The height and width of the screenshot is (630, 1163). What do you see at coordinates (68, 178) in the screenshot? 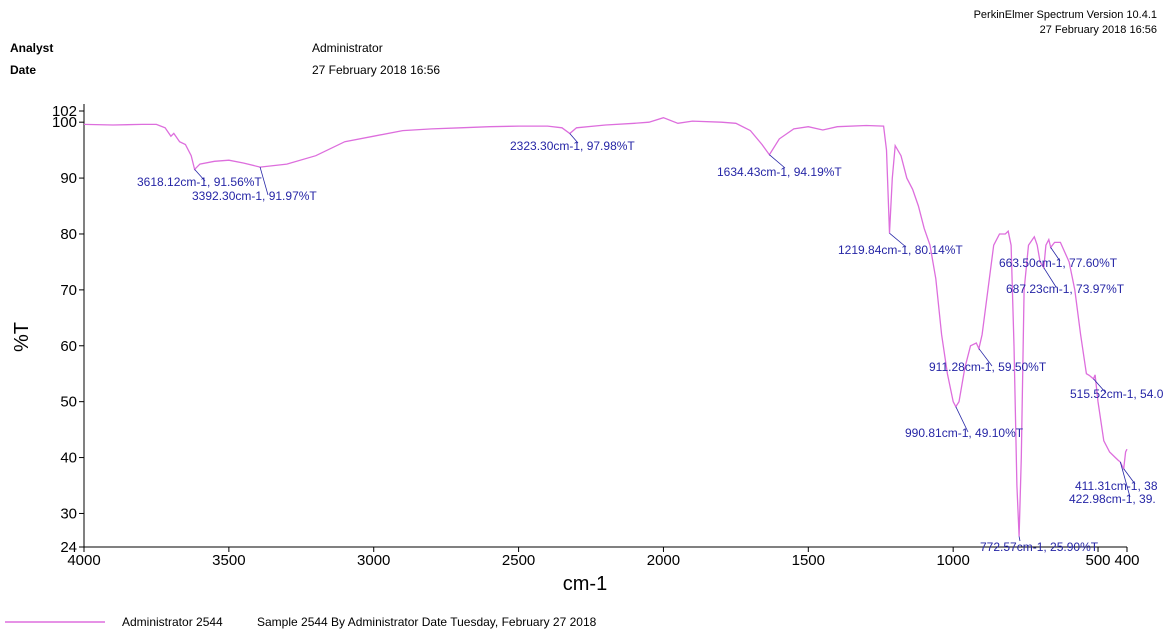
I see `y-tick-label: 90` at bounding box center [68, 178].